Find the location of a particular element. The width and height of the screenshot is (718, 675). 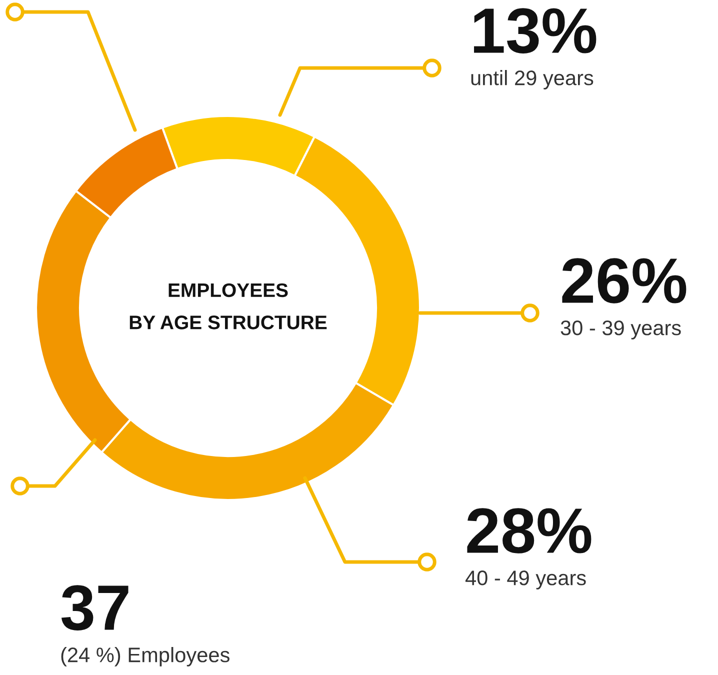

data-label: 13% is located at coordinates (535, 31).